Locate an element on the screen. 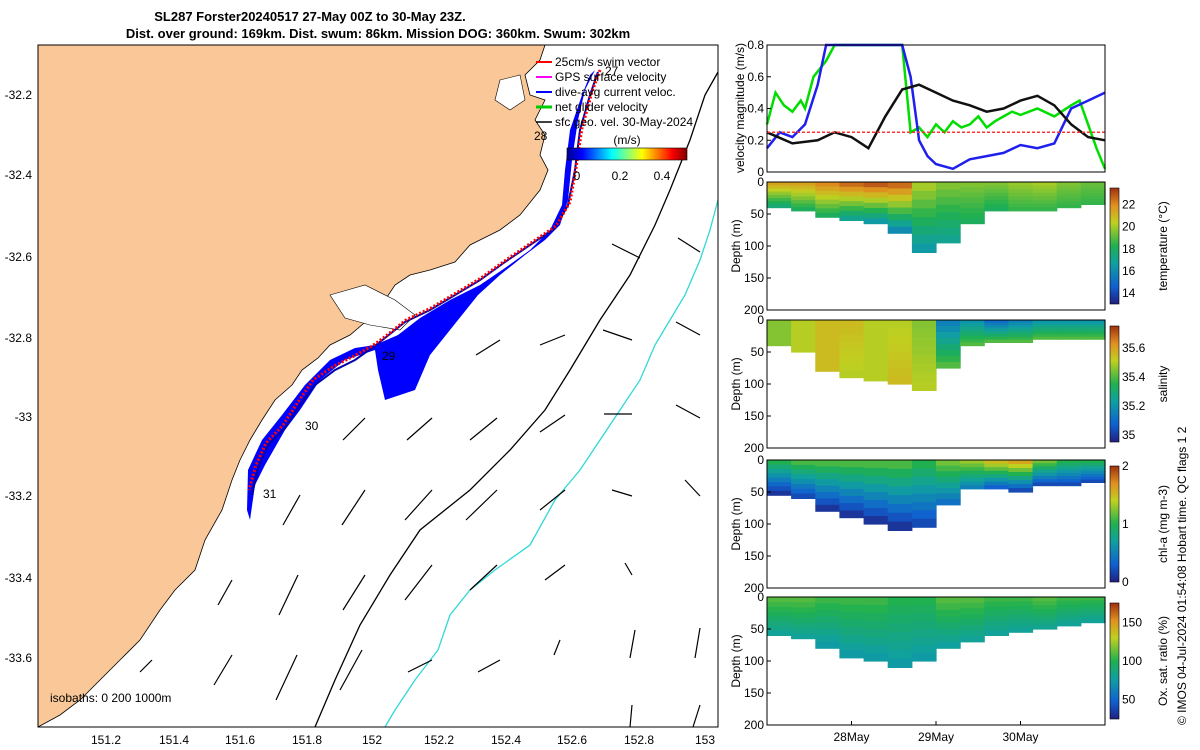 This screenshot has width=1200, height=750. section-ytick-salinity-3: 150 is located at coordinates (754, 416).